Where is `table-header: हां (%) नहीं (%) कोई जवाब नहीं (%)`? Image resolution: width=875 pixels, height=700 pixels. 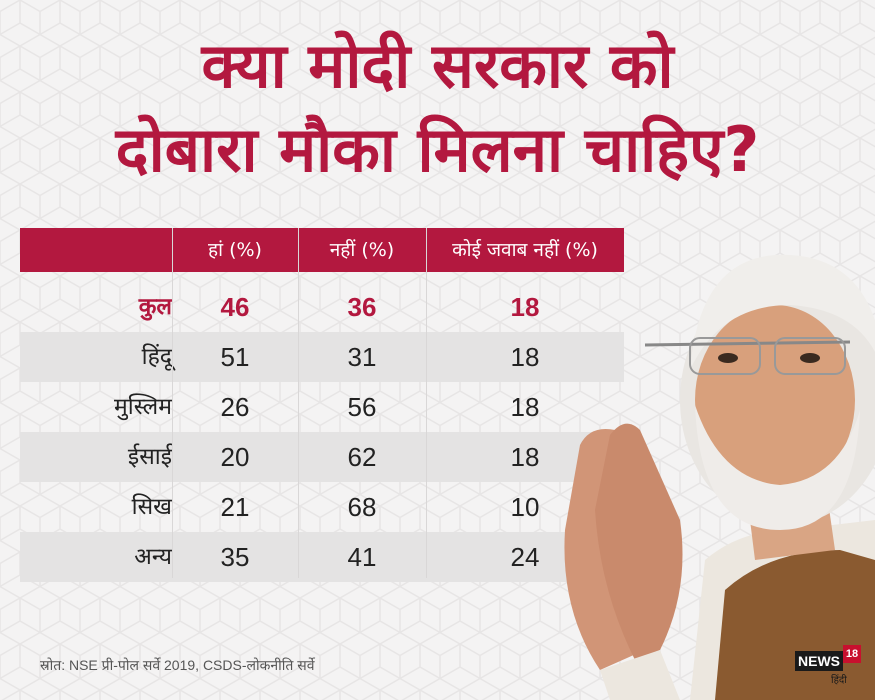
table-header: हां (%) नहीं (%) कोई जवाब नहीं (%) is located at coordinates (322, 250).